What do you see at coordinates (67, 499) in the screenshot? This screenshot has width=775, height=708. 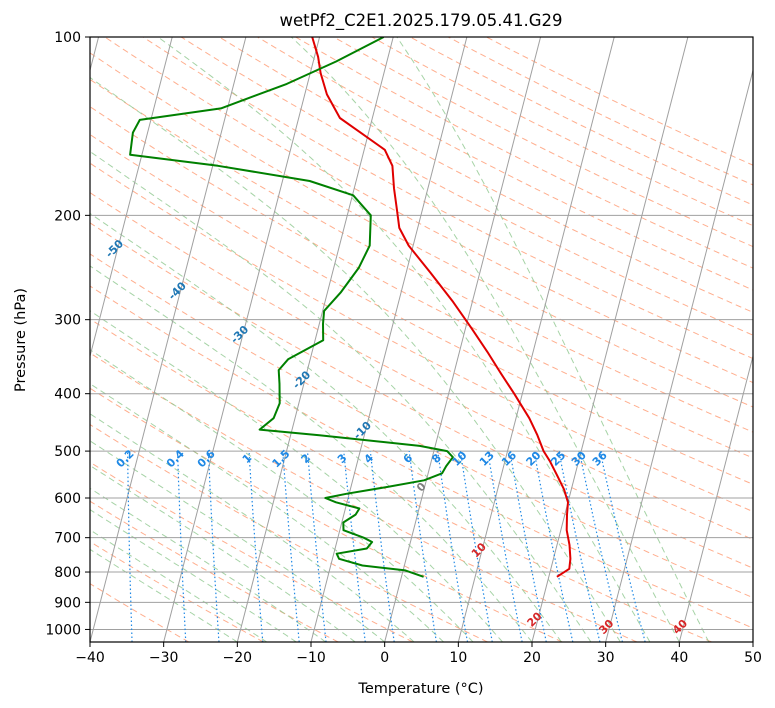 I see `y-tick-label: 600` at bounding box center [67, 499].